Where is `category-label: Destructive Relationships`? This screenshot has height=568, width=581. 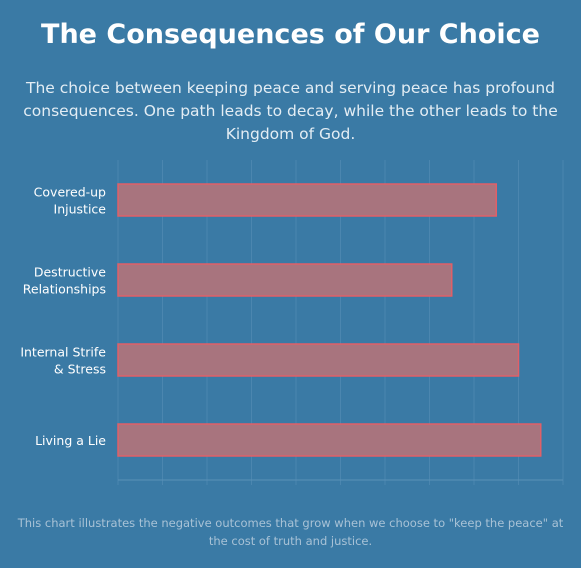
category-label: Destructive Relationships is located at coordinates (65, 281).